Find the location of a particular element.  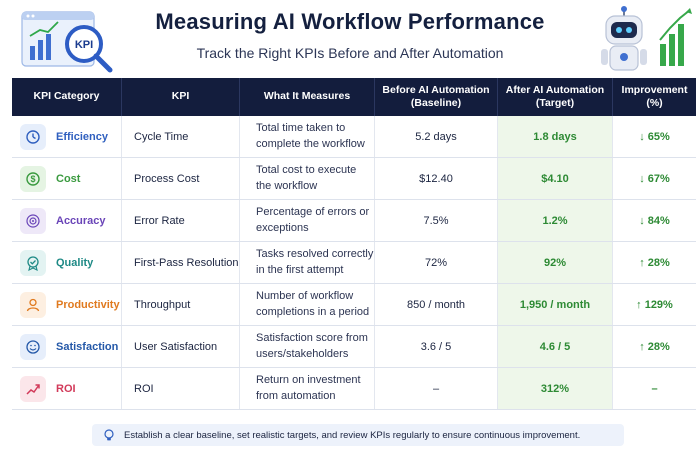

improvement-cell: ↓ 67% is located at coordinates (654, 178).